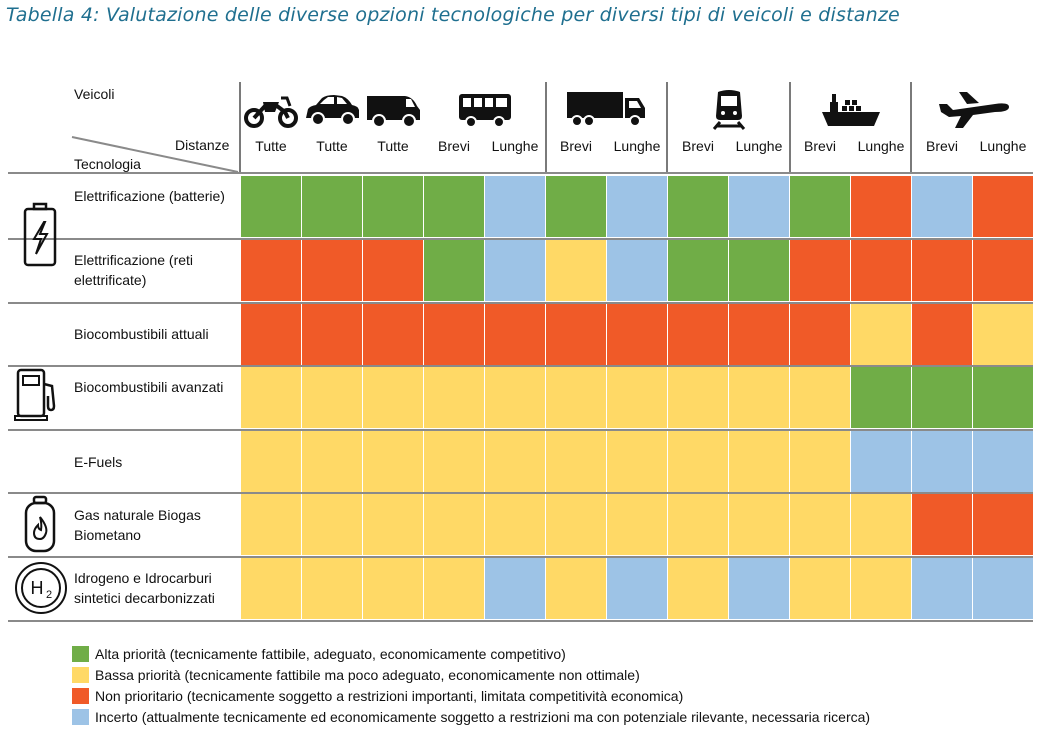 This screenshot has width=1039, height=733. What do you see at coordinates (973, 109) in the screenshot?
I see `airplane-icon` at bounding box center [973, 109].